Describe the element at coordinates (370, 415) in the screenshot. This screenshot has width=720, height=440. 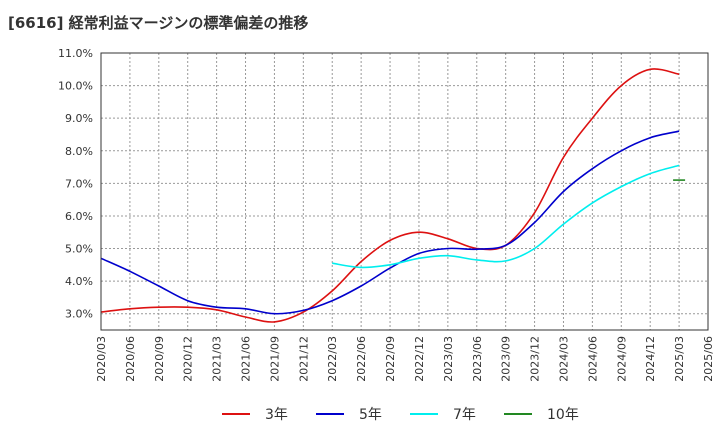
I see `legend-label: 5年` at that location.